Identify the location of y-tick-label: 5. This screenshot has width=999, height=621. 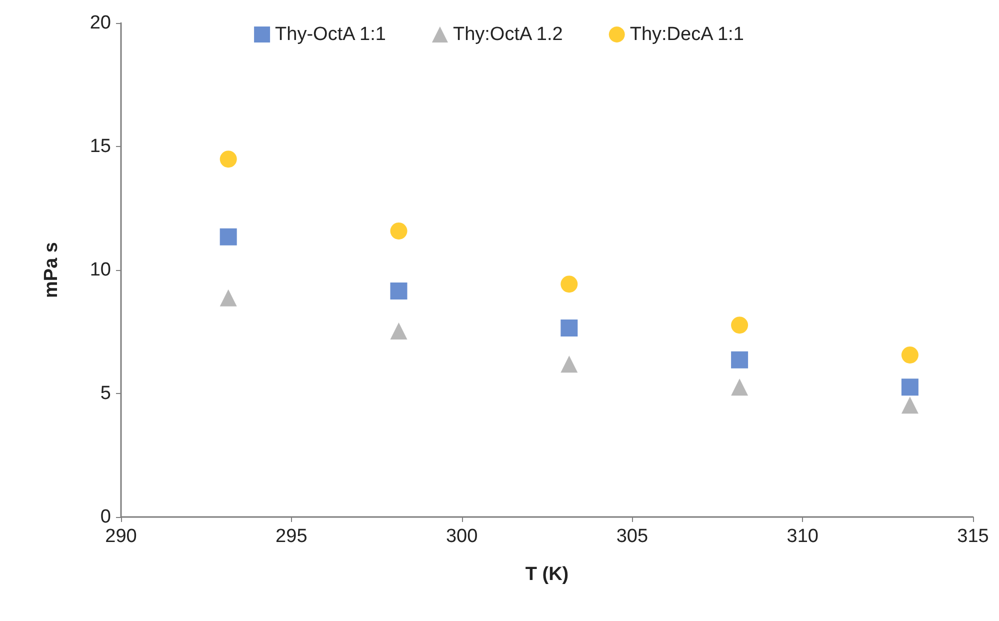
(105, 393).